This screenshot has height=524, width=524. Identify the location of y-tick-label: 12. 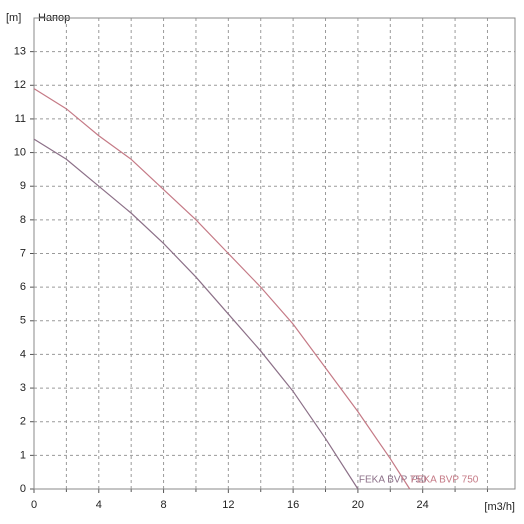
(20, 85).